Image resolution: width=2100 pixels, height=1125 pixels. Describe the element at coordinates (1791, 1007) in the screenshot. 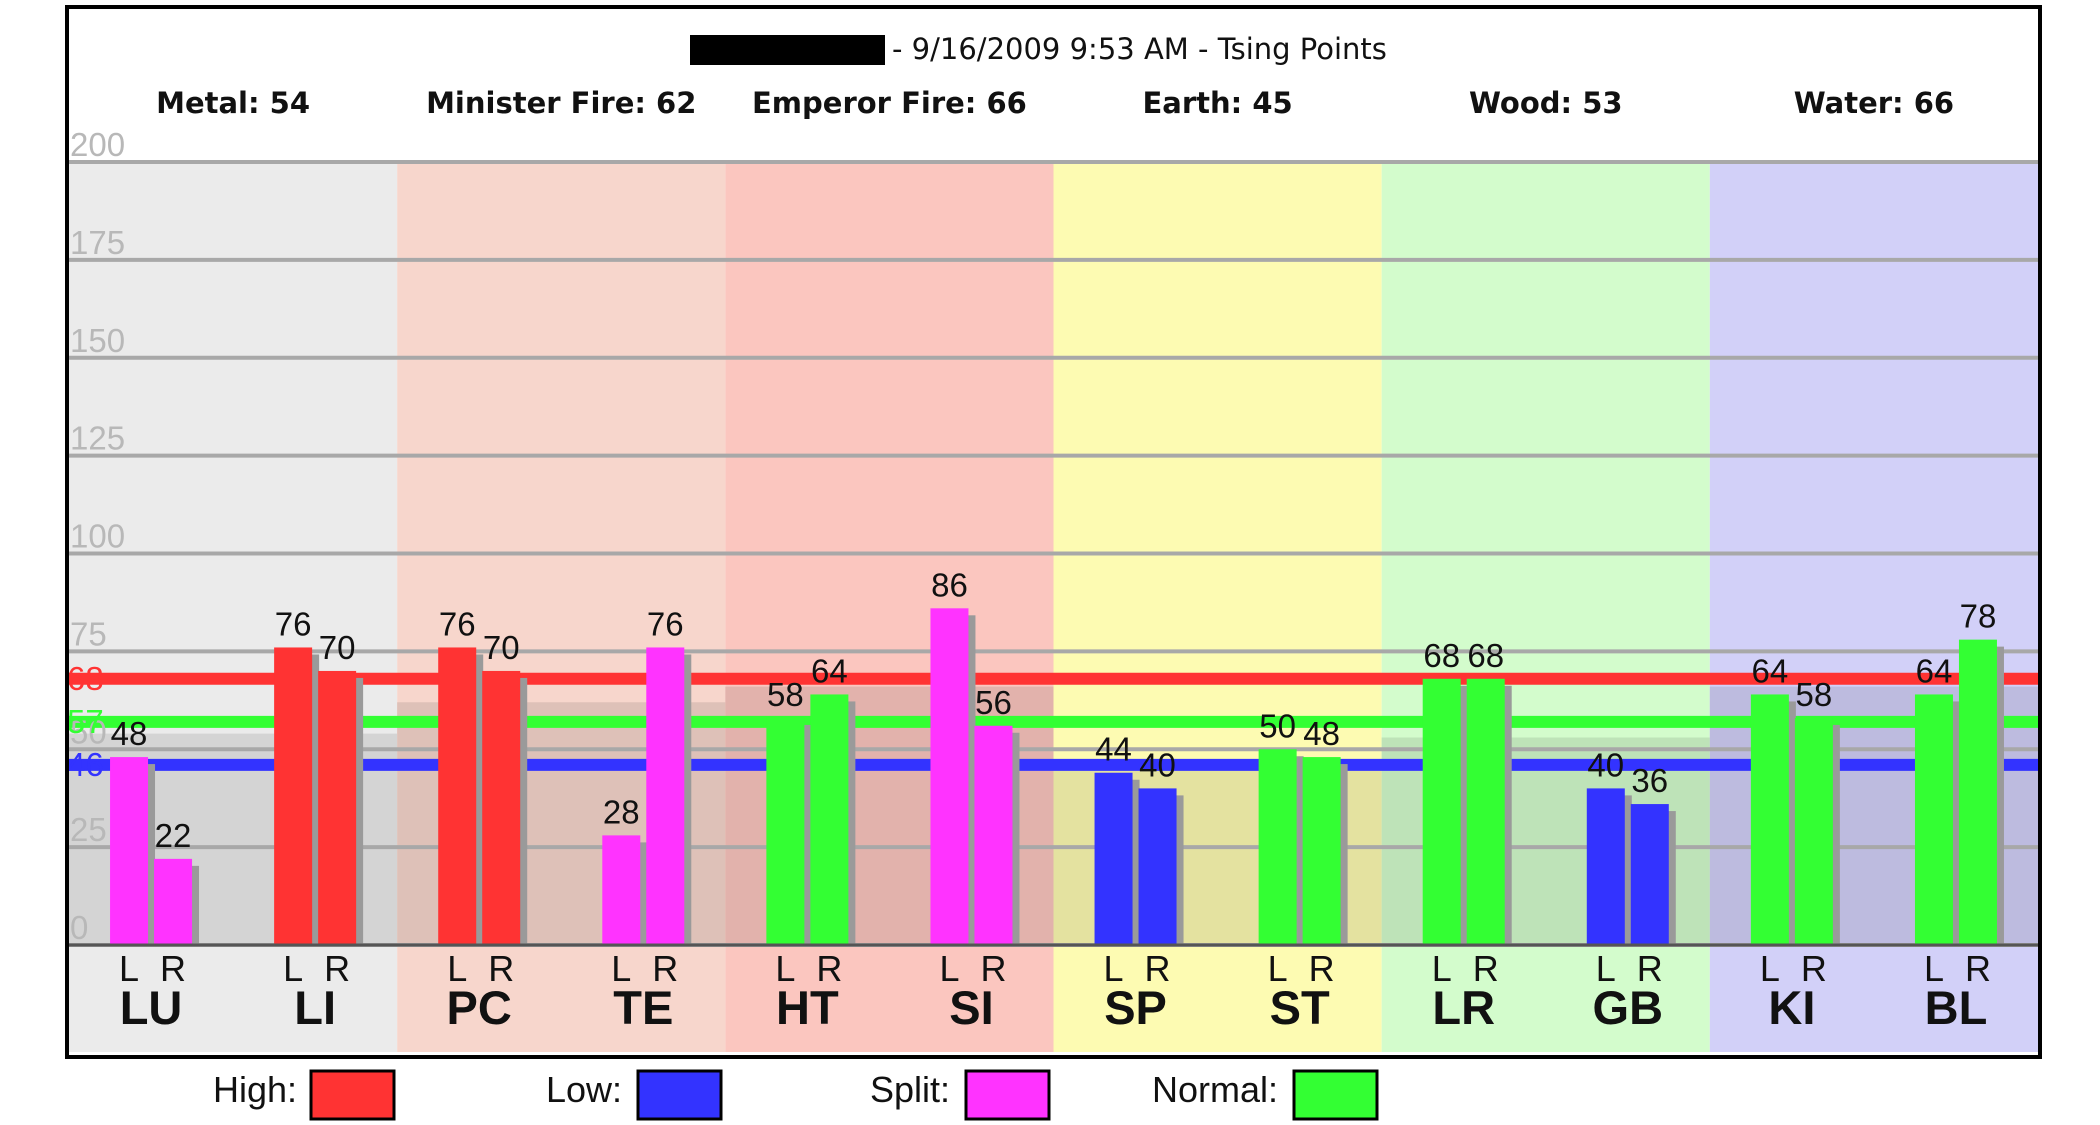

I see `meridian-label: KI` at that location.